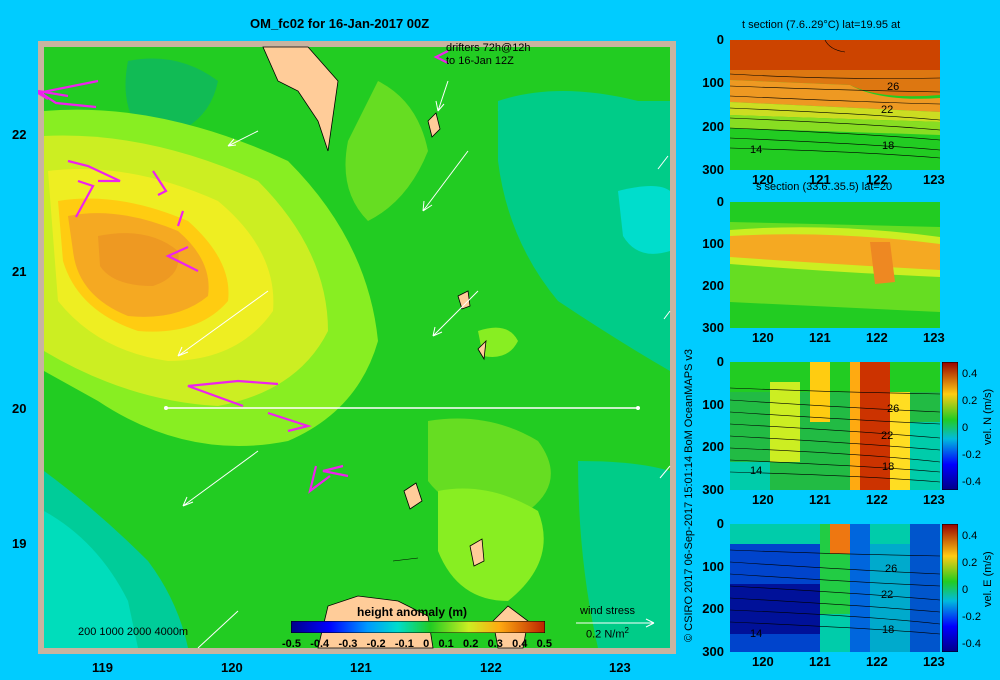 The width and height of the screenshot is (1000, 680). What do you see at coordinates (835, 265) in the screenshot?
I see `s-section-panel` at bounding box center [835, 265].